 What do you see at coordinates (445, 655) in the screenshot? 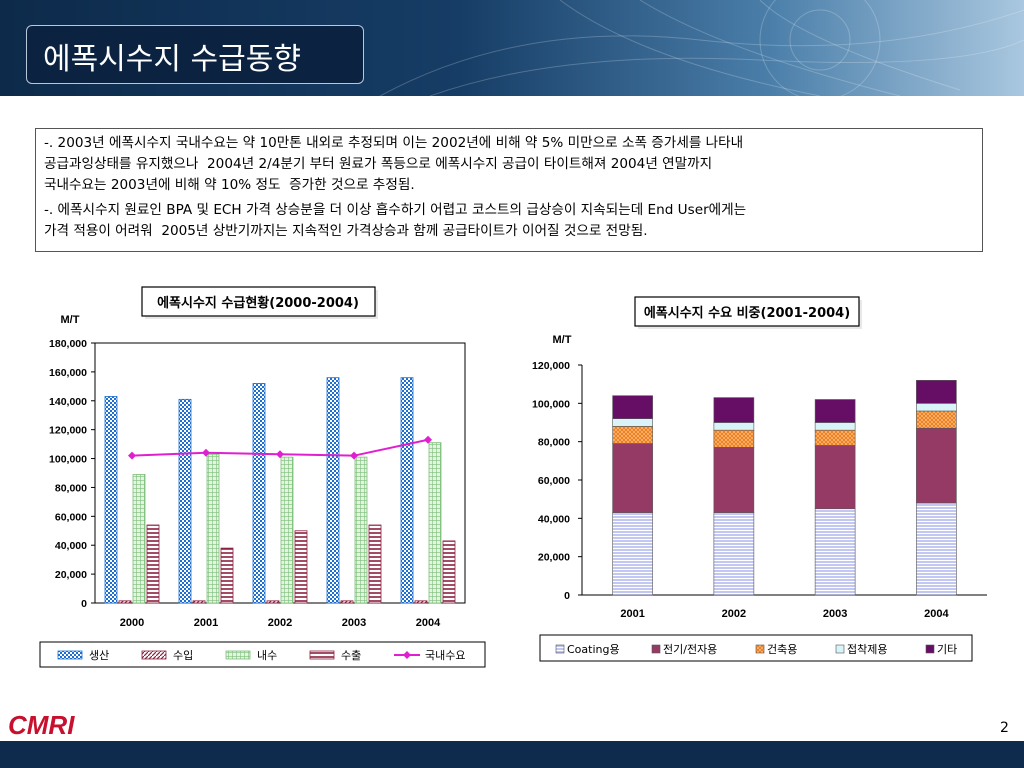
I see `chart1-legend-label: 국내수요` at bounding box center [445, 655].